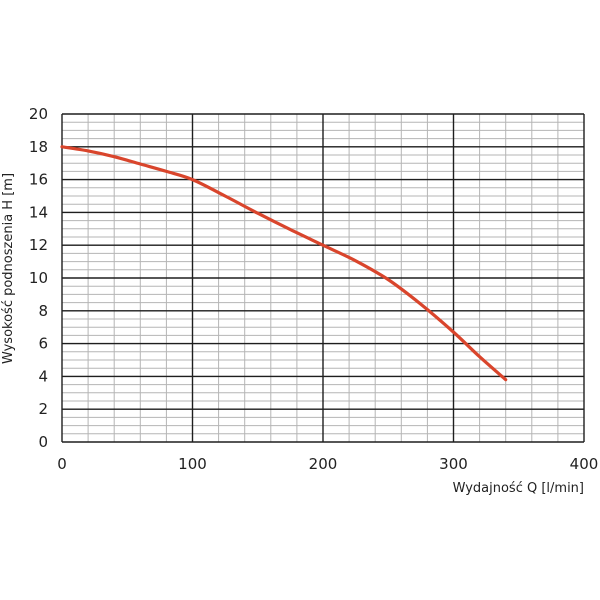 The height and width of the screenshot is (600, 600). I want to click on y-axis-label: Wysokość podnoszenia H [m], so click(8, 268).